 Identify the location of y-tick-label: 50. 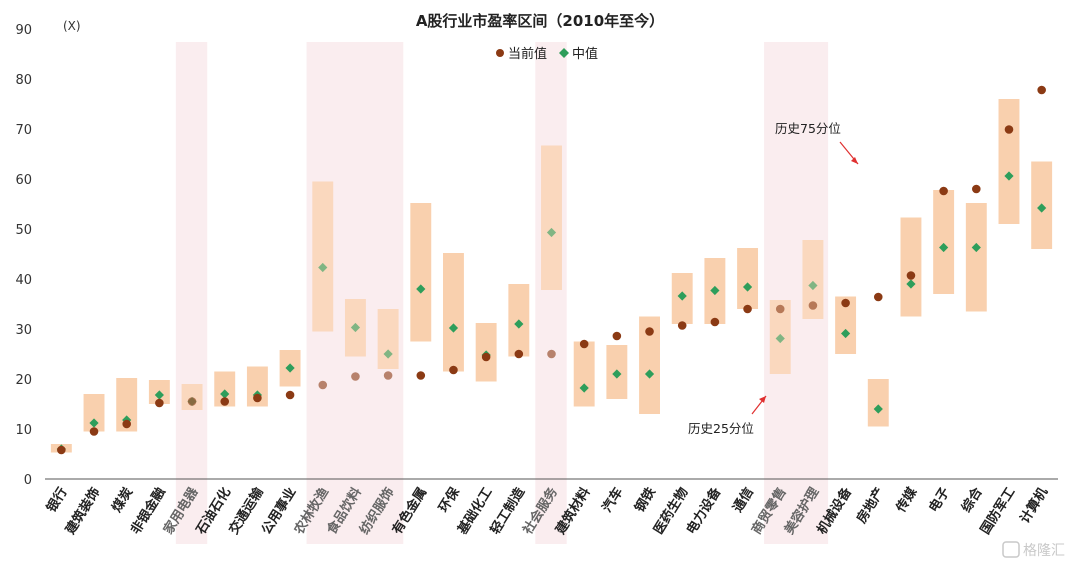
(23, 230).